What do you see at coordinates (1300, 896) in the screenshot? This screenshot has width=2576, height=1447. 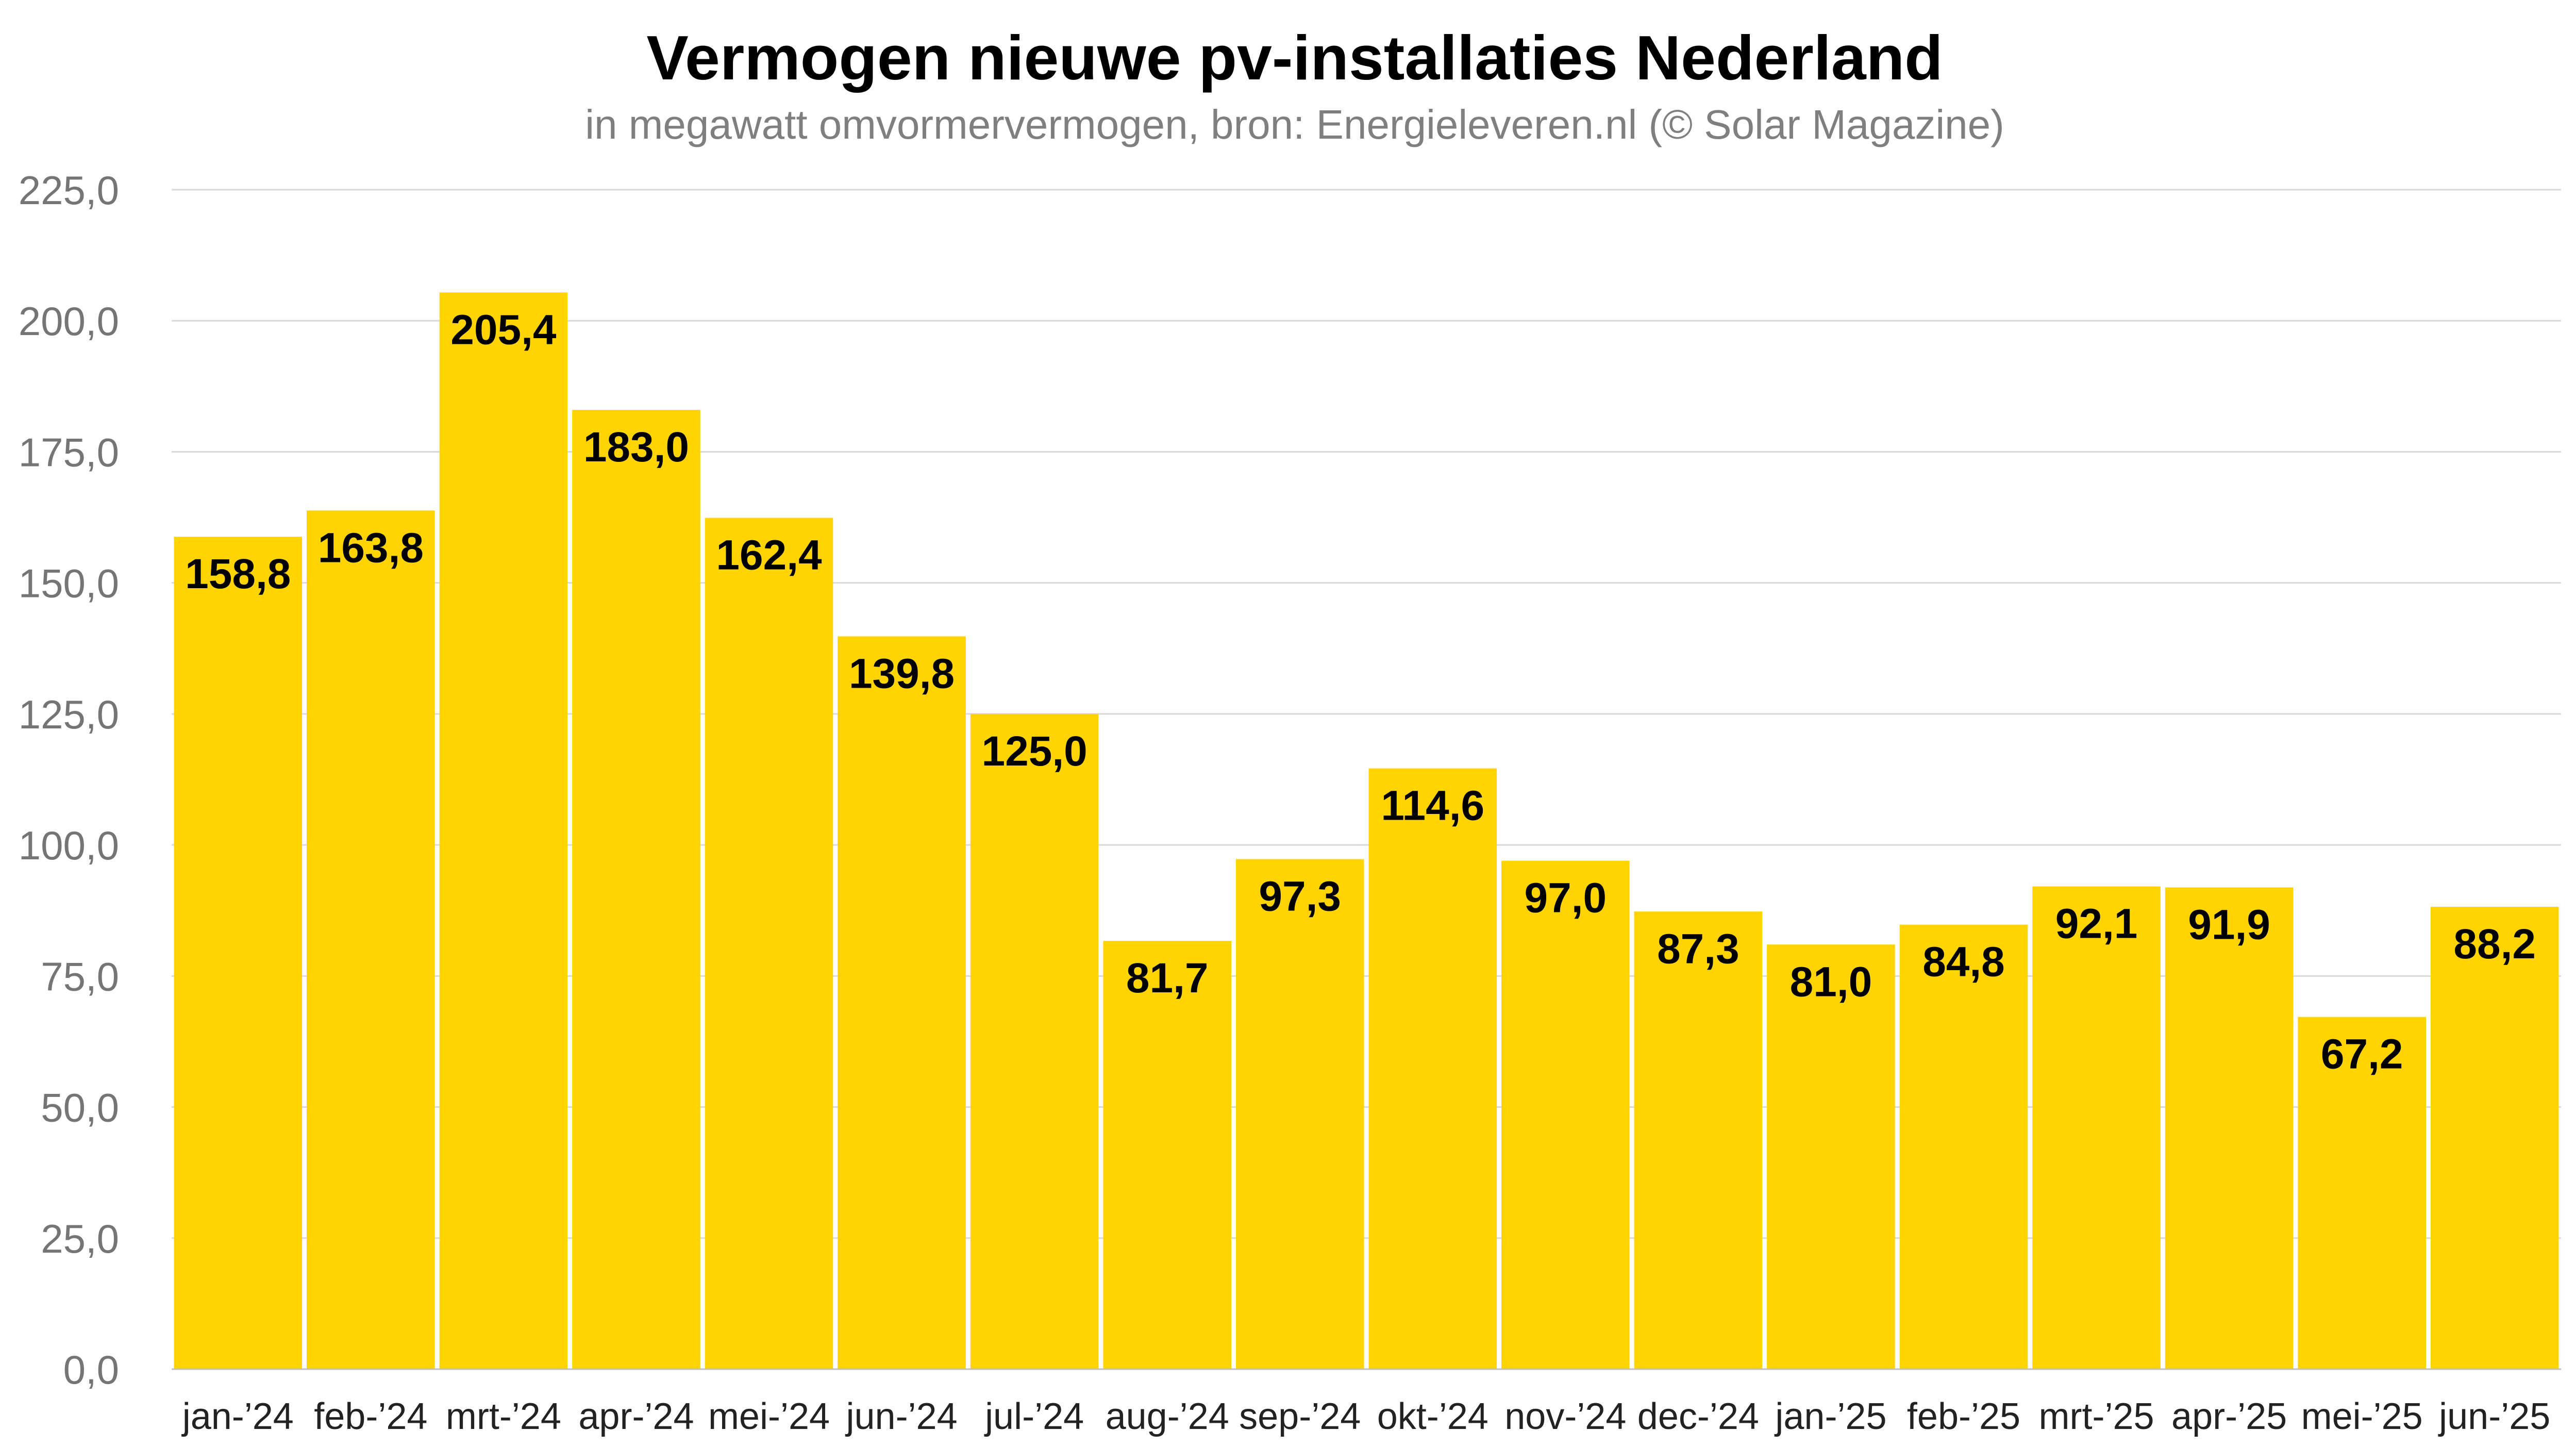 I see `data-label-sep-24: 97,3` at bounding box center [1300, 896].